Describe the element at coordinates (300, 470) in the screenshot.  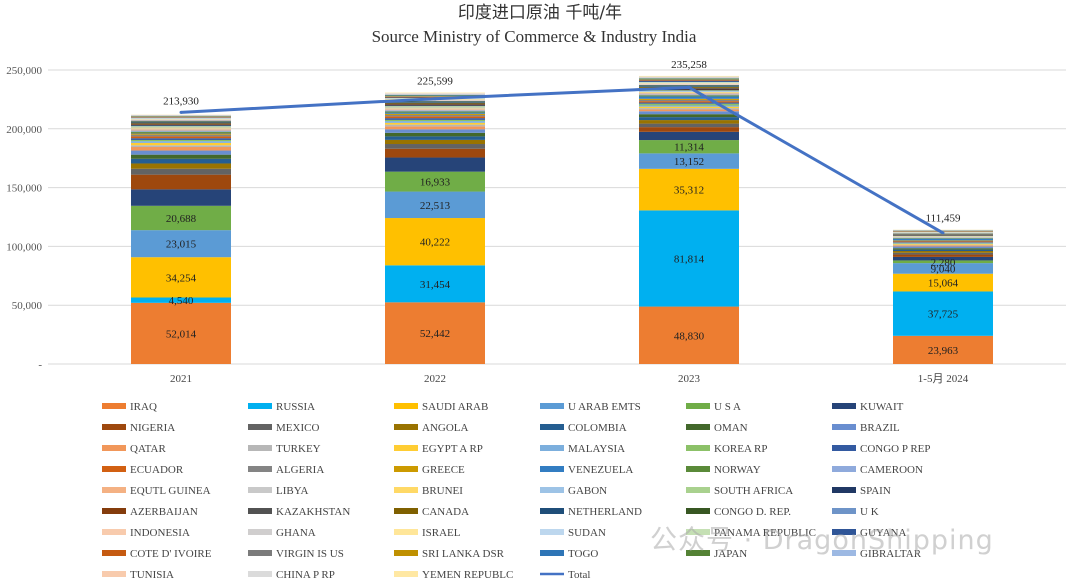
I see `legend-label: ALGERIA` at that location.